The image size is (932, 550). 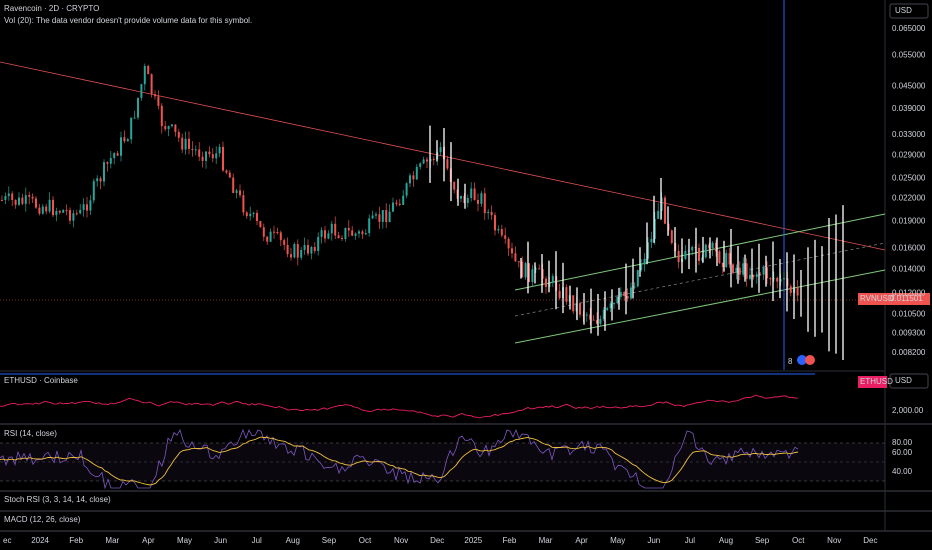 I want to click on time-label: Nov, so click(x=401, y=540).